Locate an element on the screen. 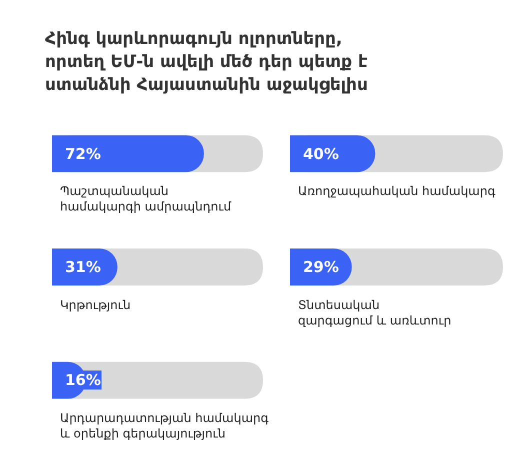 The height and width of the screenshot is (453, 529). text: Հինգ կարևորագույն ոլորտները, որտեղ ԵՄ-ն ավելի մեծ դեր պետք է ստանձնի Հայաստանին աջակցելիս is located at coordinates (207, 62).